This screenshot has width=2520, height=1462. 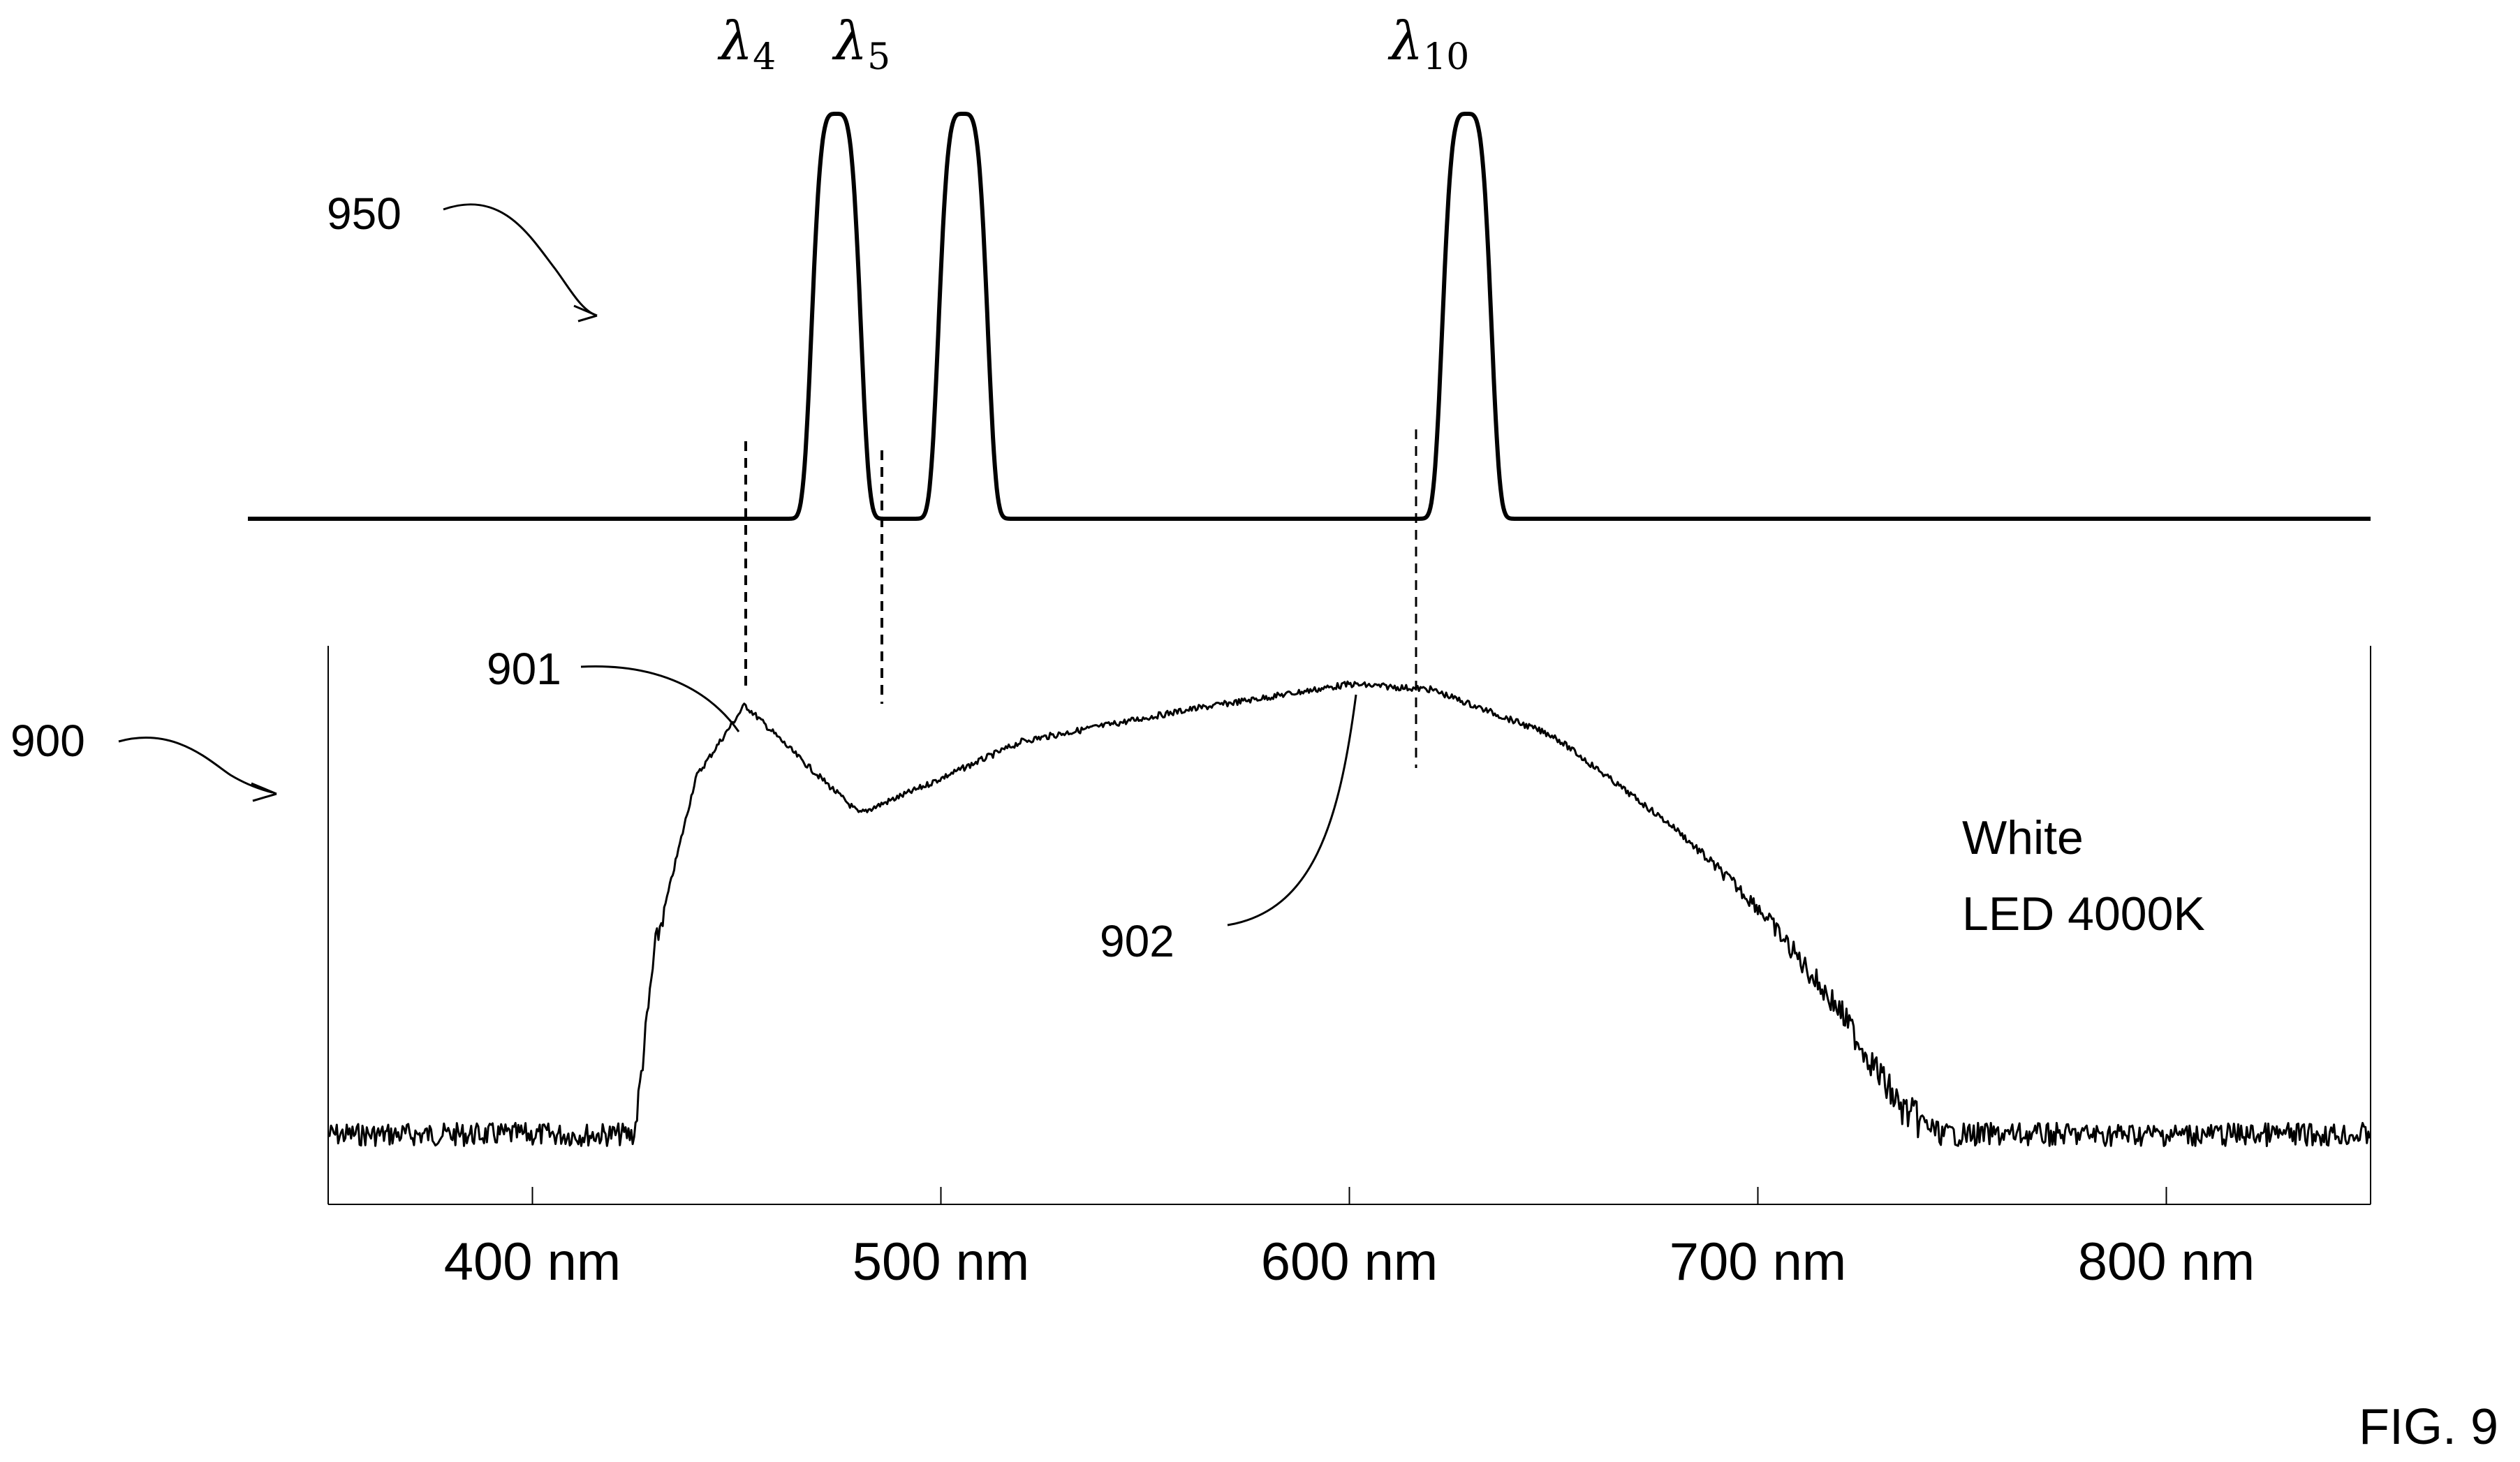 What do you see at coordinates (264, 792) in the screenshot?
I see `arrowhead-900-icon` at bounding box center [264, 792].